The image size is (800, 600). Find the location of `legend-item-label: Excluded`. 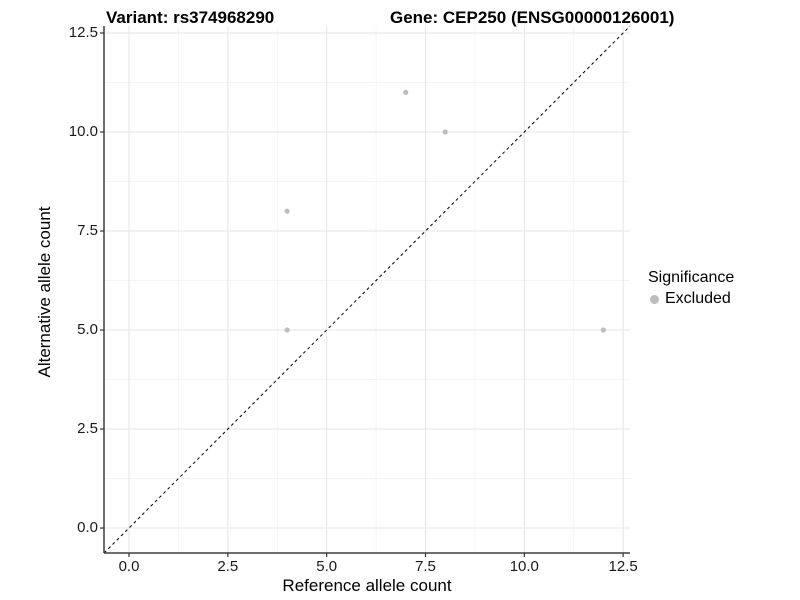

legend-item-label: Excluded is located at coordinates (698, 298).